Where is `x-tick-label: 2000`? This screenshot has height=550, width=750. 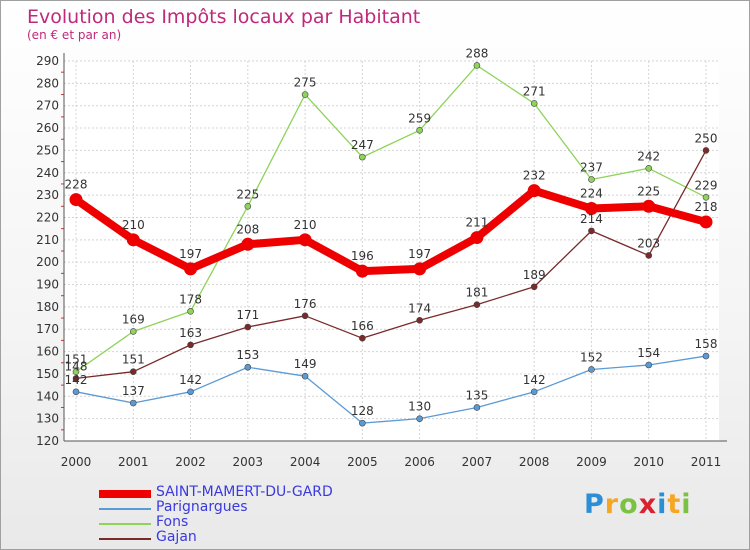
x-tick-label: 2000 is located at coordinates (76, 462).